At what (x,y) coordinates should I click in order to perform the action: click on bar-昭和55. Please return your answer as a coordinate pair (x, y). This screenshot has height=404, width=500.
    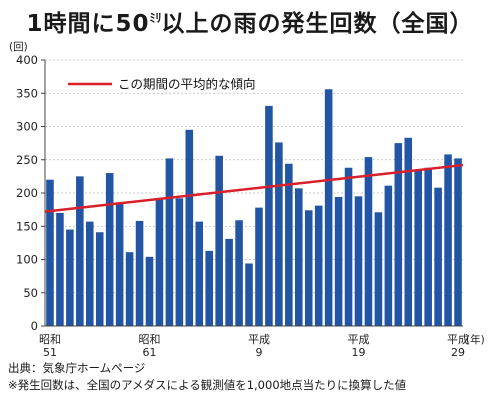
    Looking at the image, I should click on (90, 273).